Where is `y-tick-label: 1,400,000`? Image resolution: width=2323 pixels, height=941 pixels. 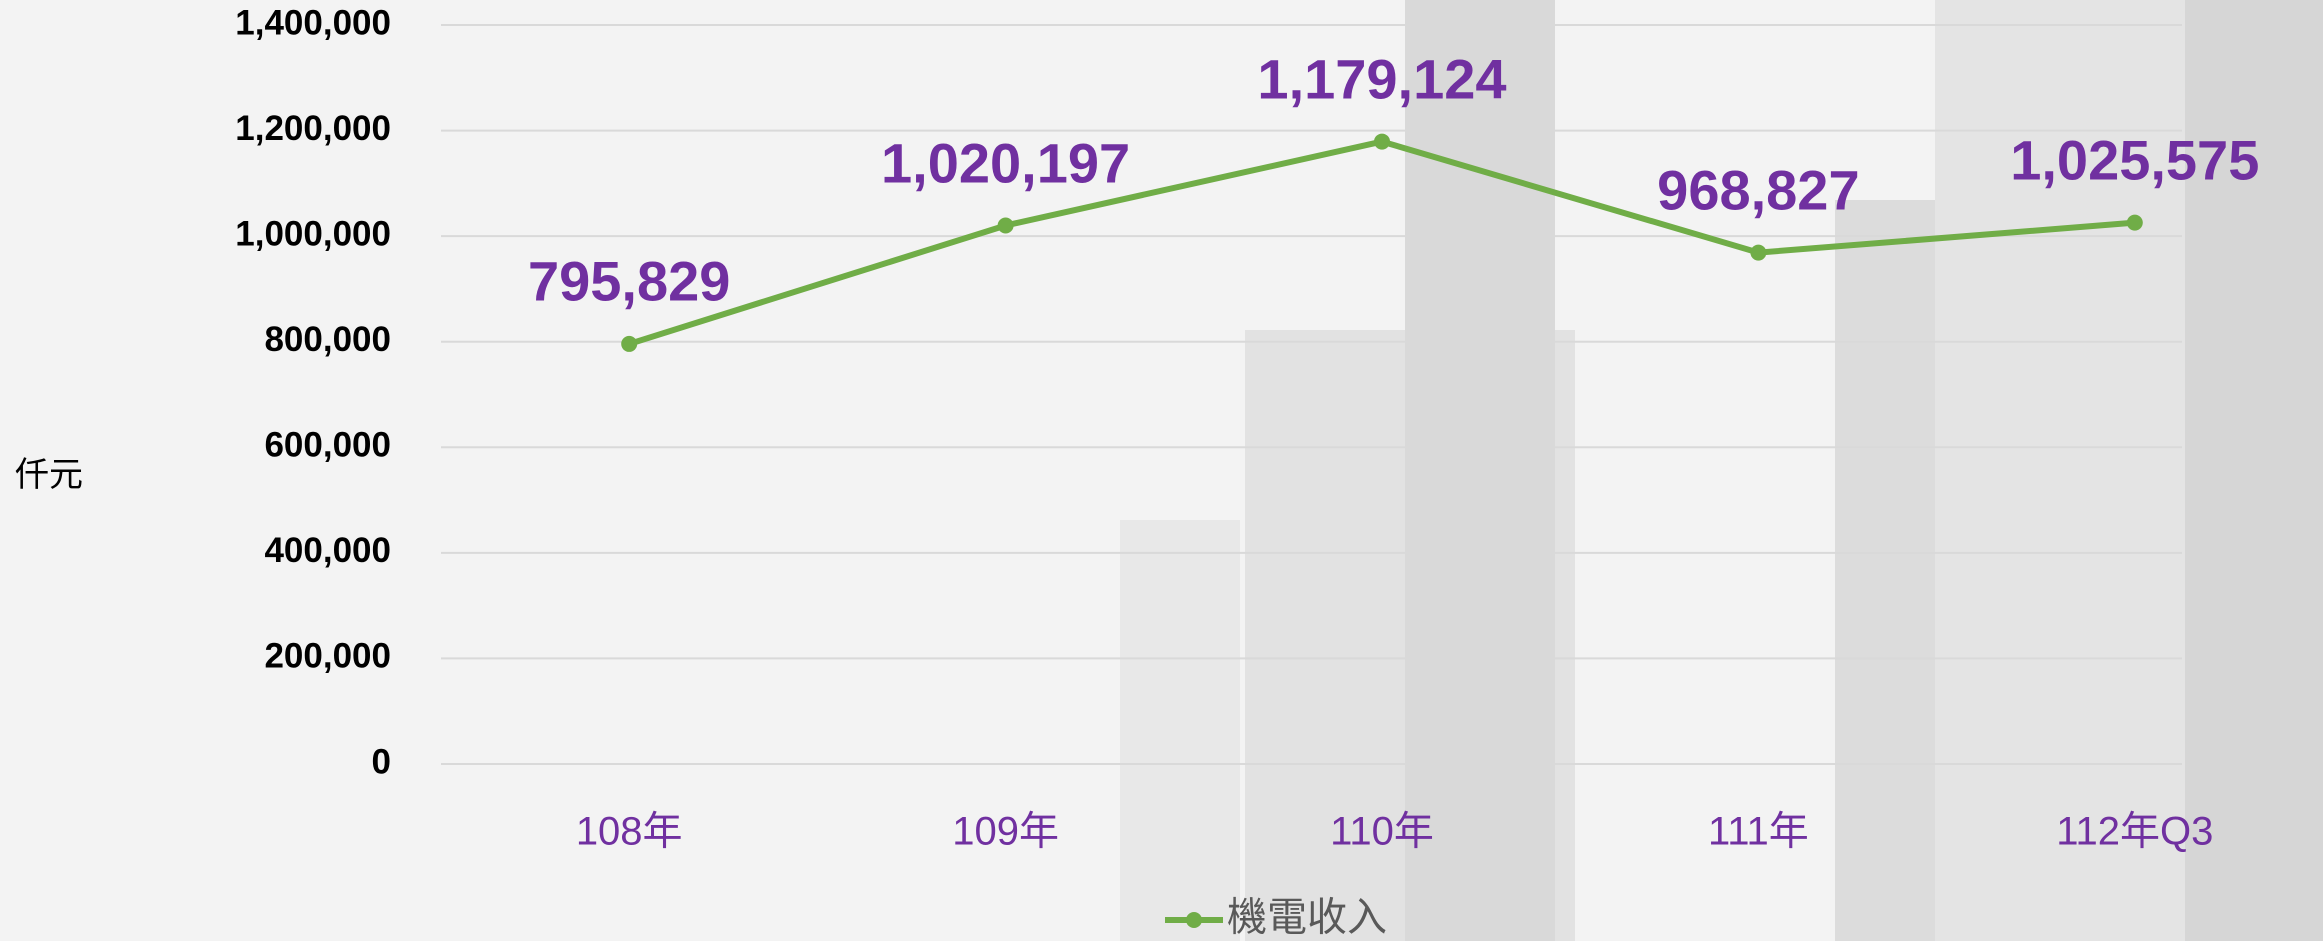 y-tick-label: 1,400,000 is located at coordinates (313, 22).